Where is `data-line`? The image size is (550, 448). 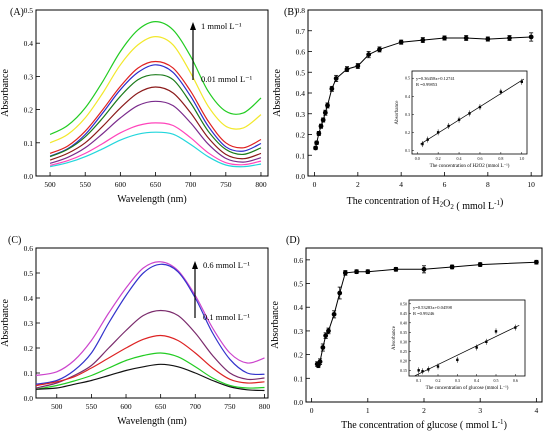
data-line is located at coordinates (426, 314).